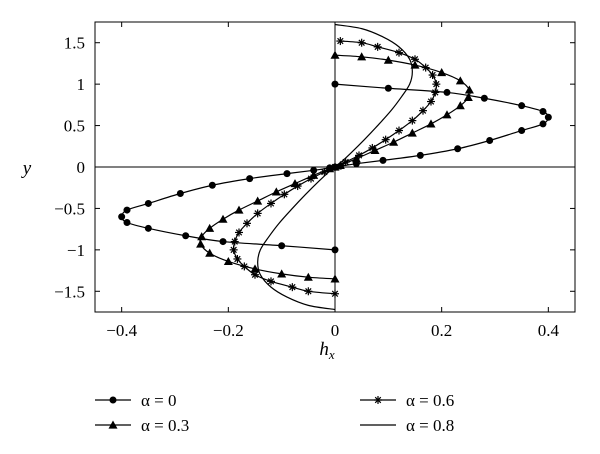 The image size is (600, 454). Describe the element at coordinates (76, 250) in the screenshot. I see `y-tick-label: −1` at that location.